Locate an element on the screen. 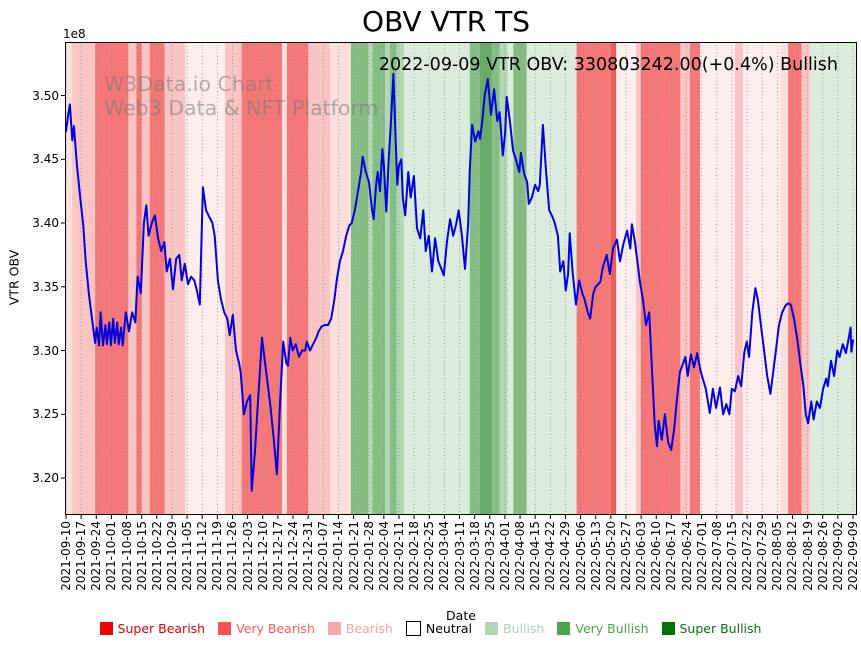 This screenshot has width=861, height=646. y-tick-label: 3.40 is located at coordinates (45, 223).